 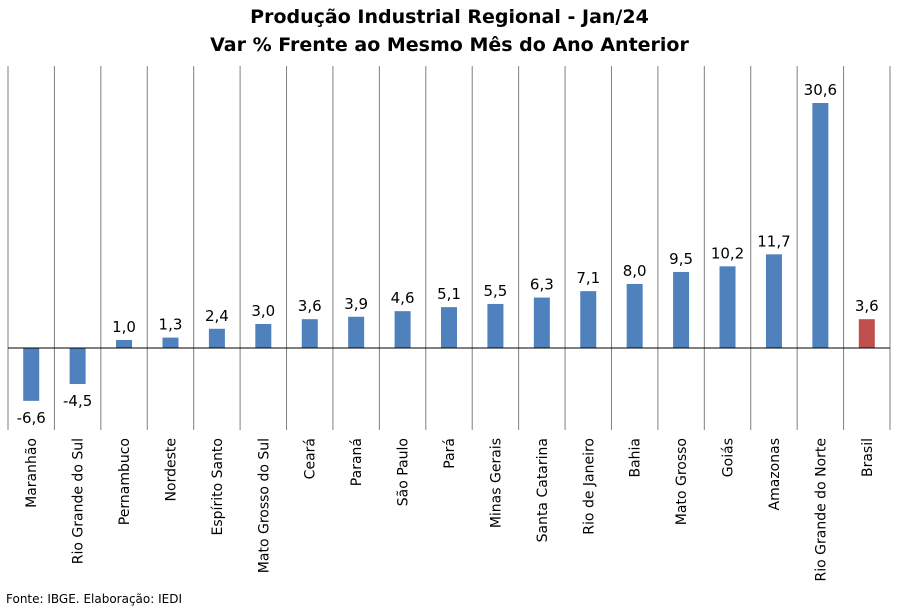 What do you see at coordinates (77, 401) in the screenshot?
I see `value-label-1: -4,5` at bounding box center [77, 401].